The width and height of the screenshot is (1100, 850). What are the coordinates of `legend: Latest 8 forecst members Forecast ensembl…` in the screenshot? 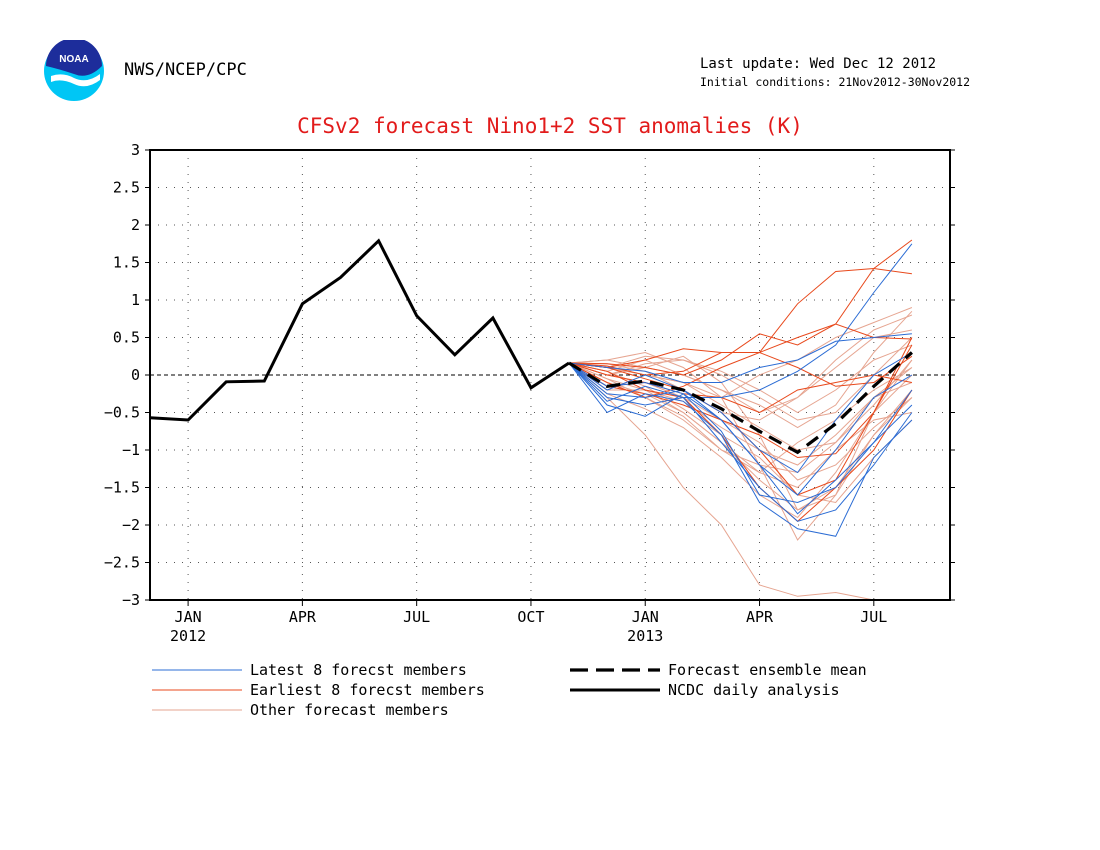 It's located at (509, 690).